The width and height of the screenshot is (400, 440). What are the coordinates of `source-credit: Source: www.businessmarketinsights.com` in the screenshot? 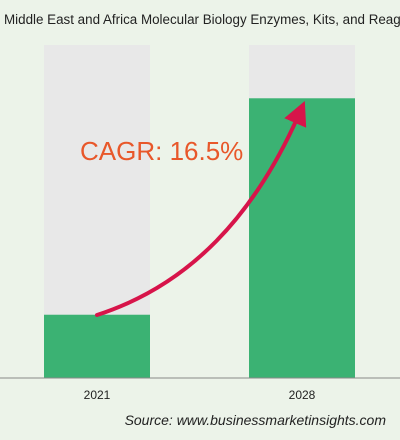 It's located at (255, 420).